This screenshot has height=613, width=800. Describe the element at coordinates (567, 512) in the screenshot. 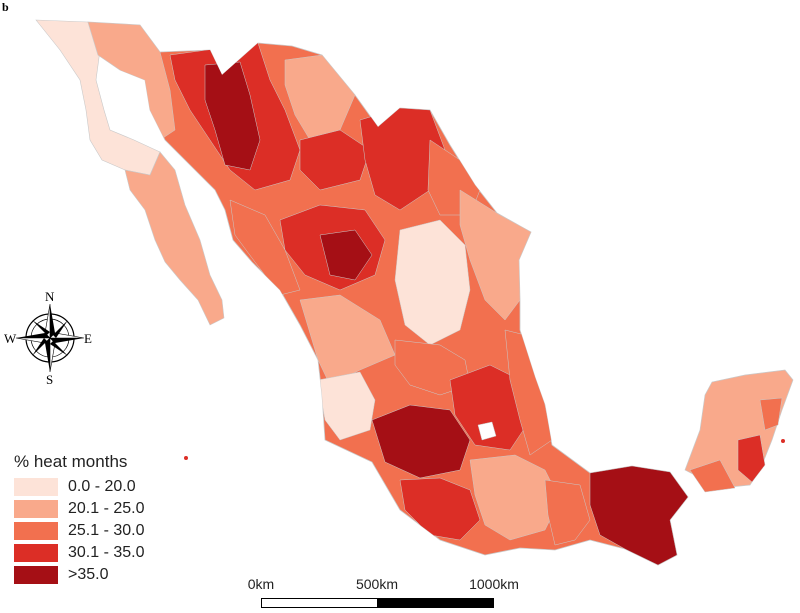

I see `region-oaxaca-east` at that location.